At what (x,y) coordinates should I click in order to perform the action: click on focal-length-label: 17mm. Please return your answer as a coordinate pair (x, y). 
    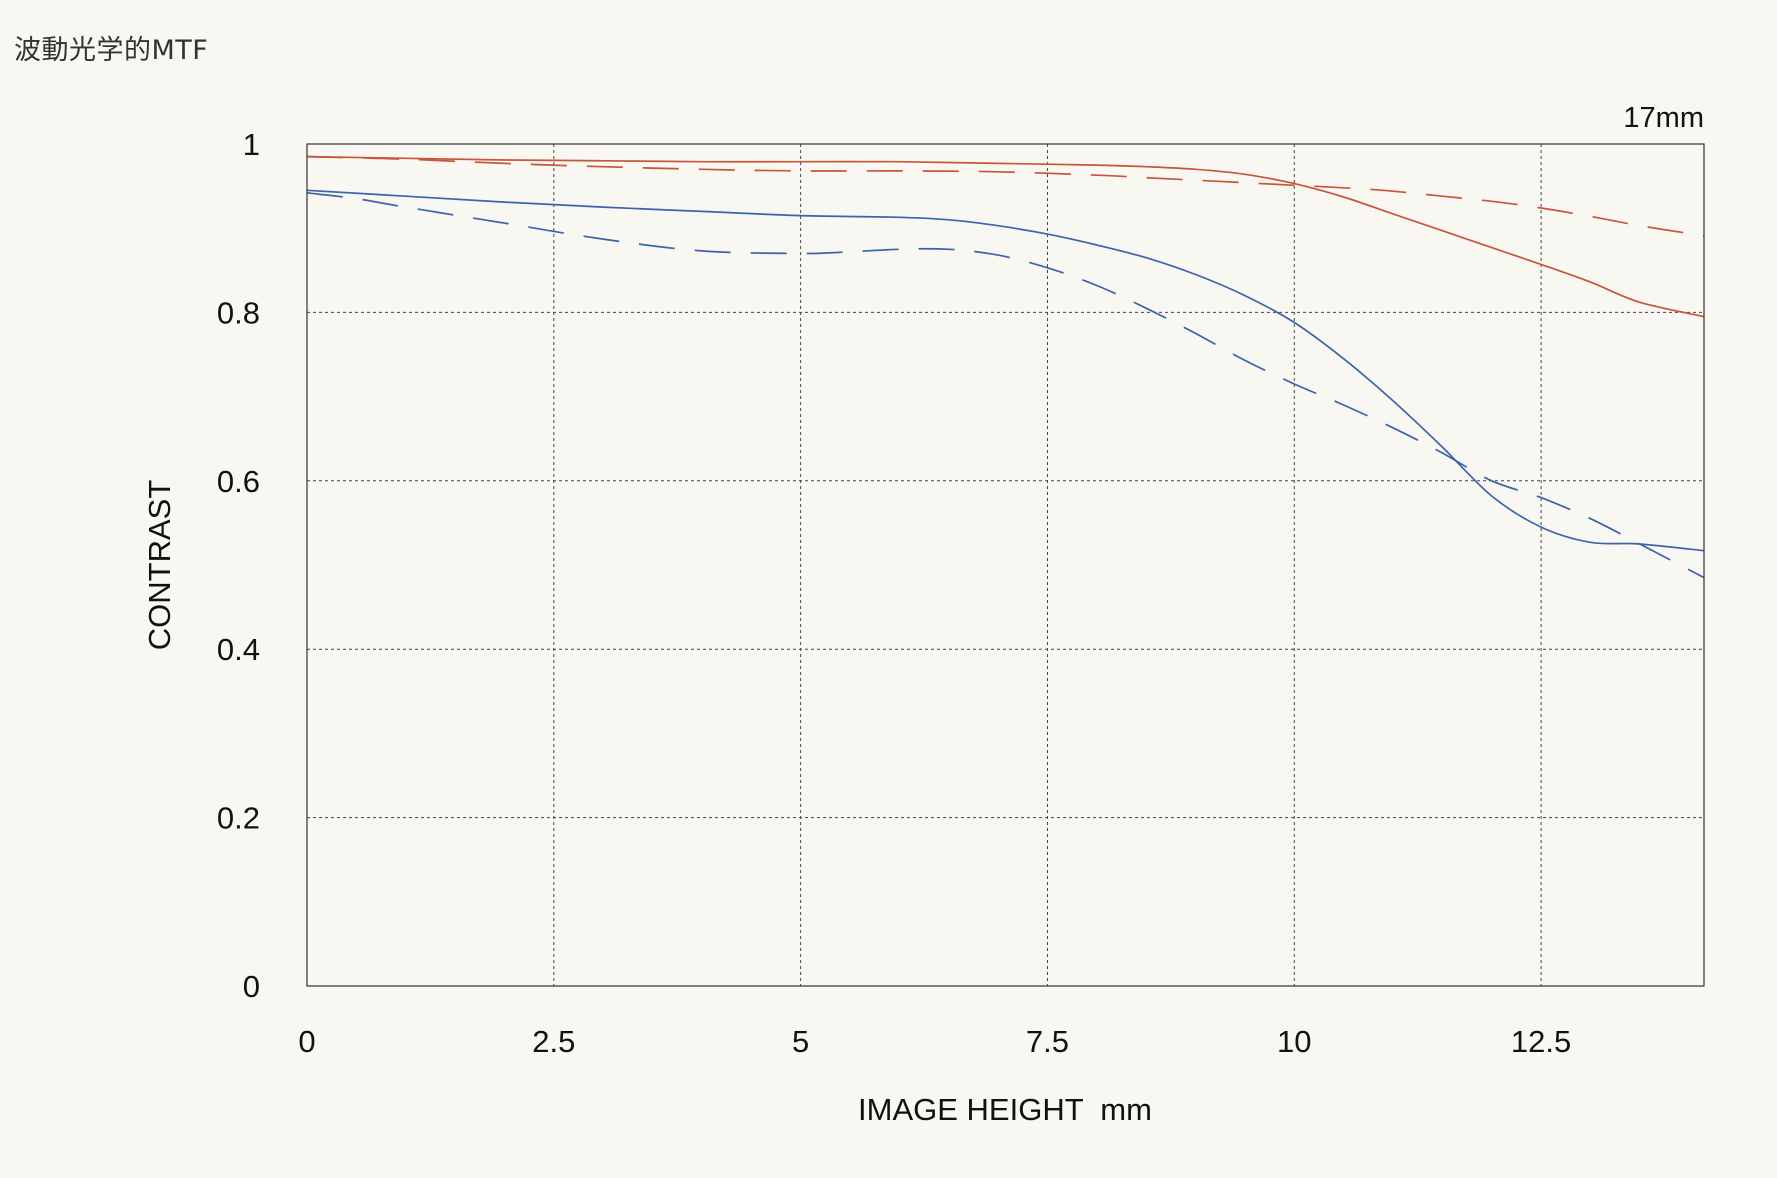
    Looking at the image, I should click on (1663, 118).